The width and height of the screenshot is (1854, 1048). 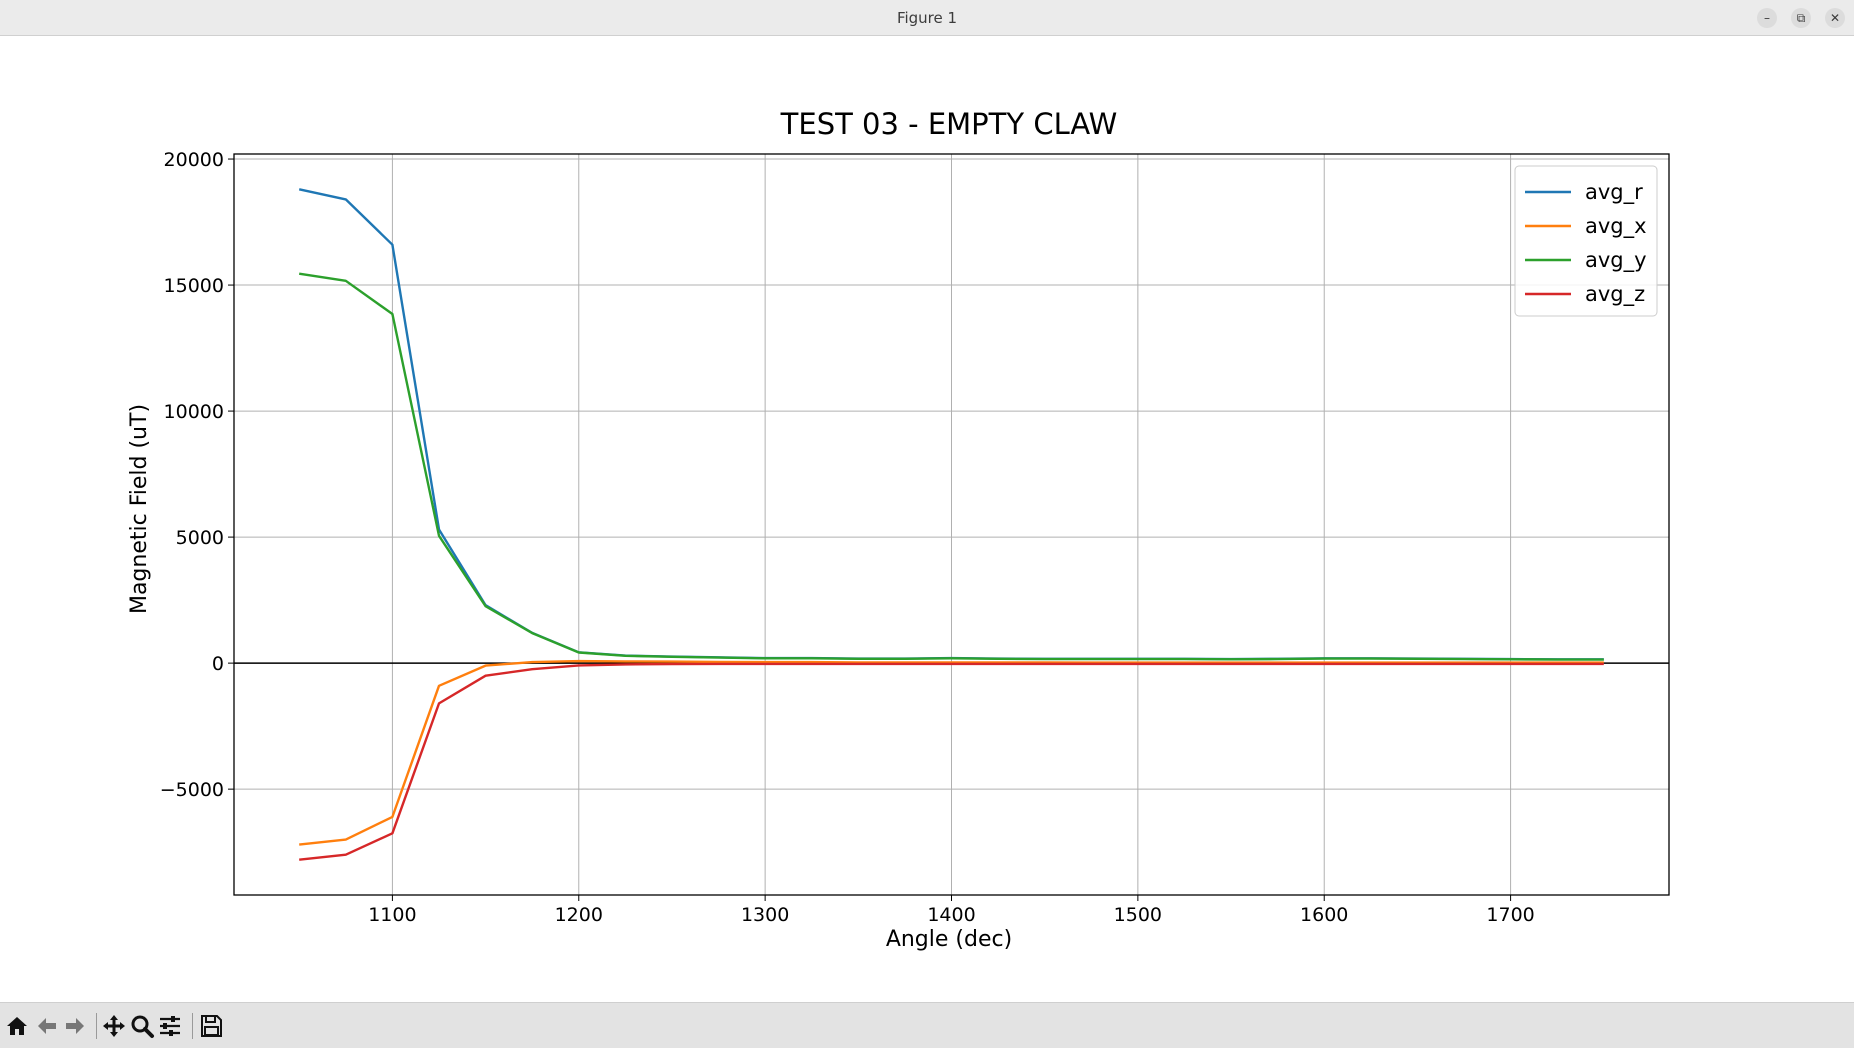 What do you see at coordinates (218, 664) in the screenshot?
I see `y-tick-label: 0` at bounding box center [218, 664].